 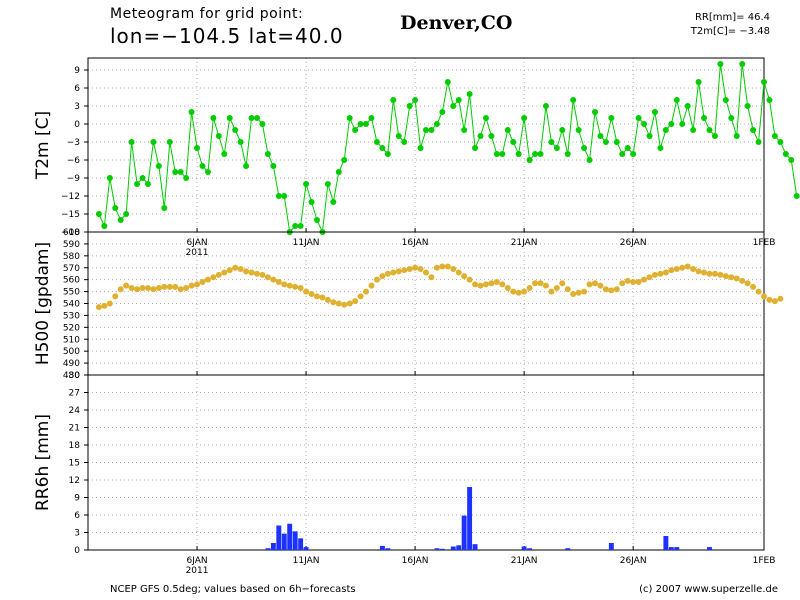 What do you see at coordinates (75, 411) in the screenshot?
I see `y-tick-label: 24` at bounding box center [75, 411].